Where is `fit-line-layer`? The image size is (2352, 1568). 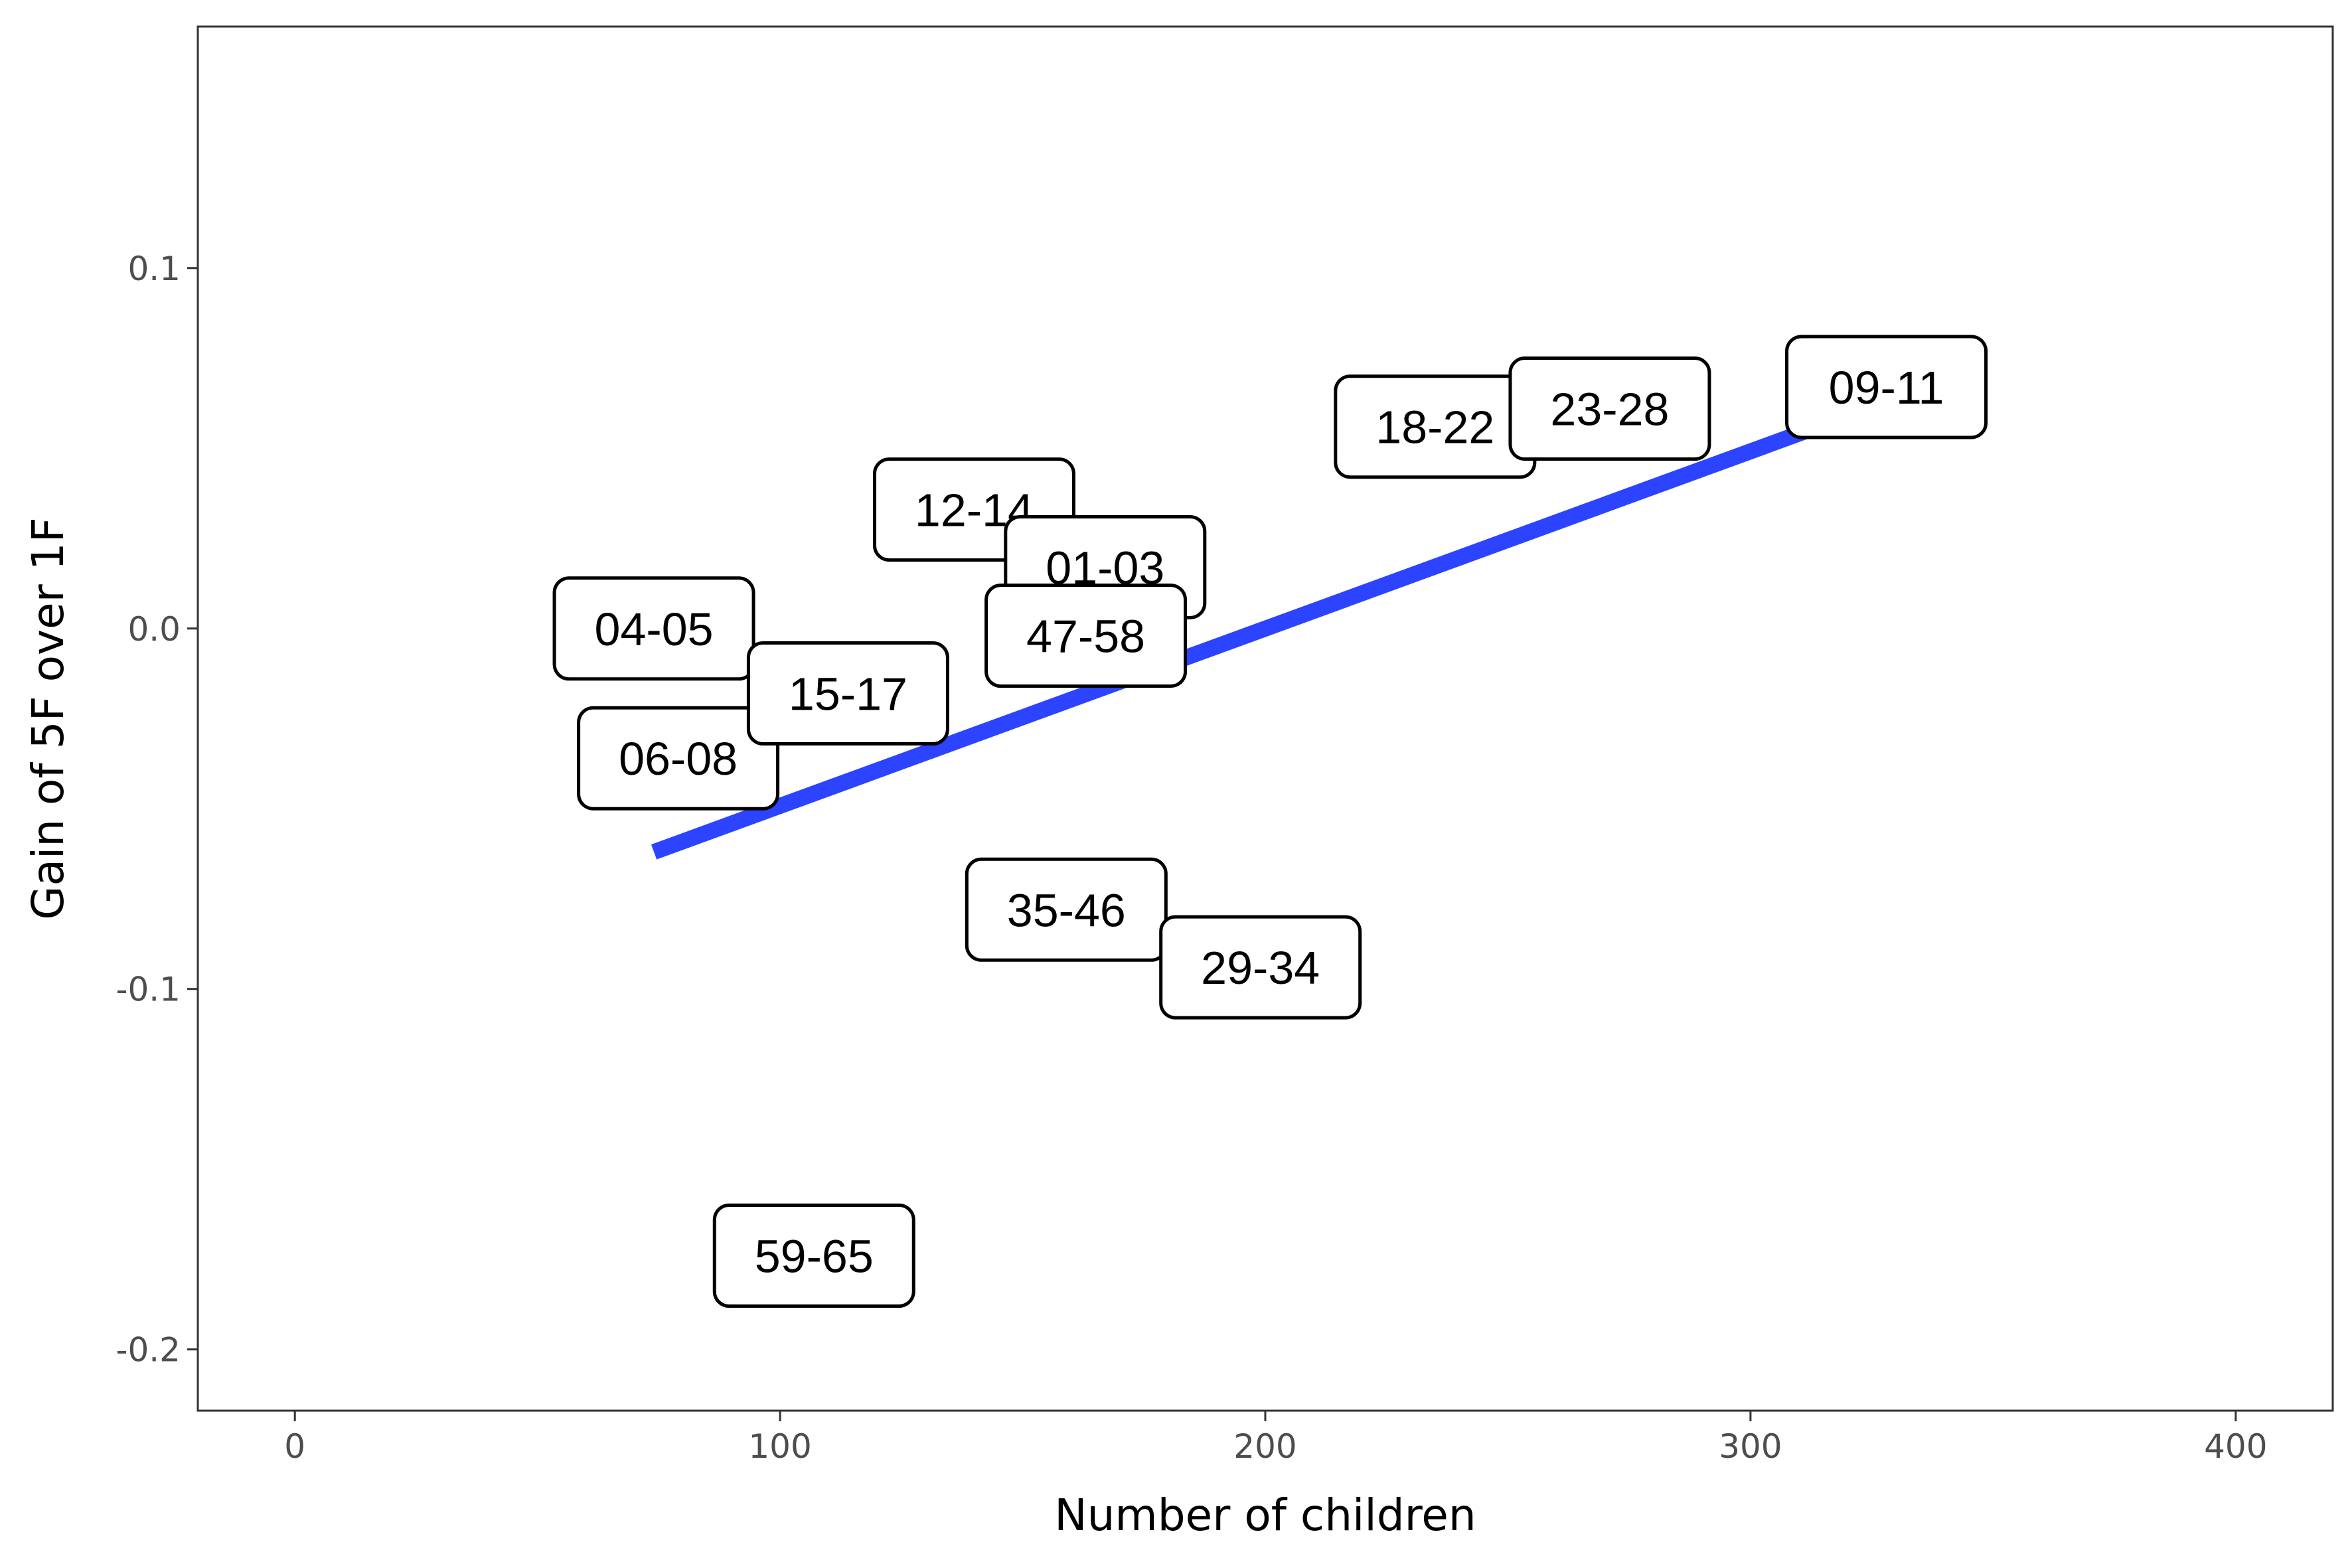 fit-line-layer is located at coordinates (1246, 636).